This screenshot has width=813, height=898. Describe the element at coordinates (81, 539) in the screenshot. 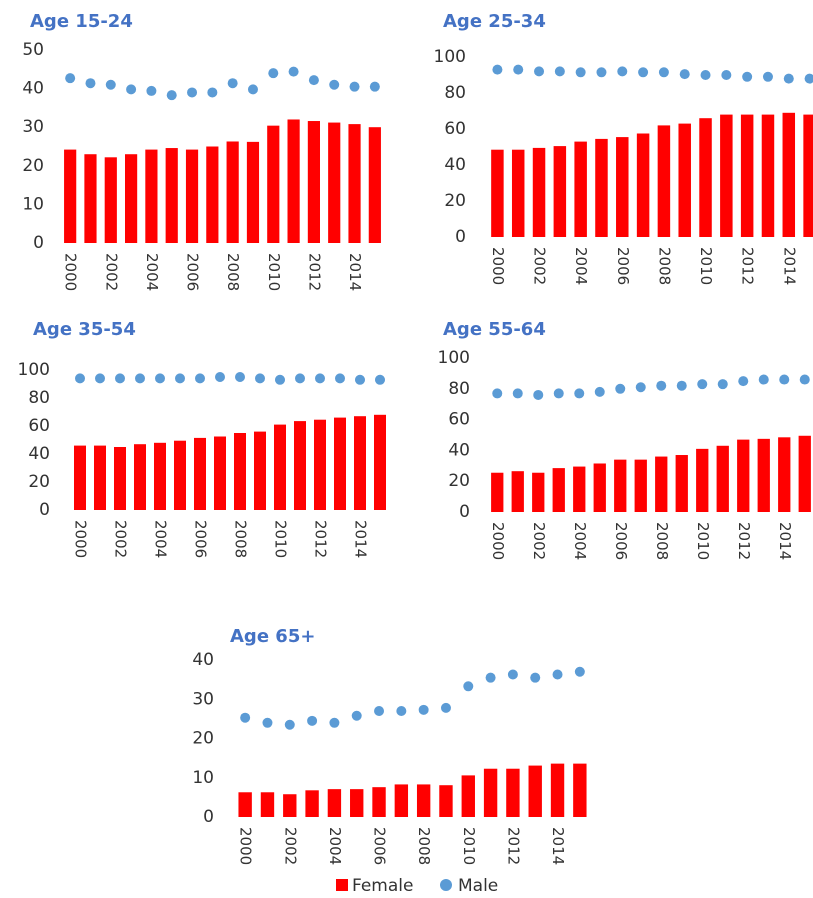

I see `x-tick-label: 2000` at that location.